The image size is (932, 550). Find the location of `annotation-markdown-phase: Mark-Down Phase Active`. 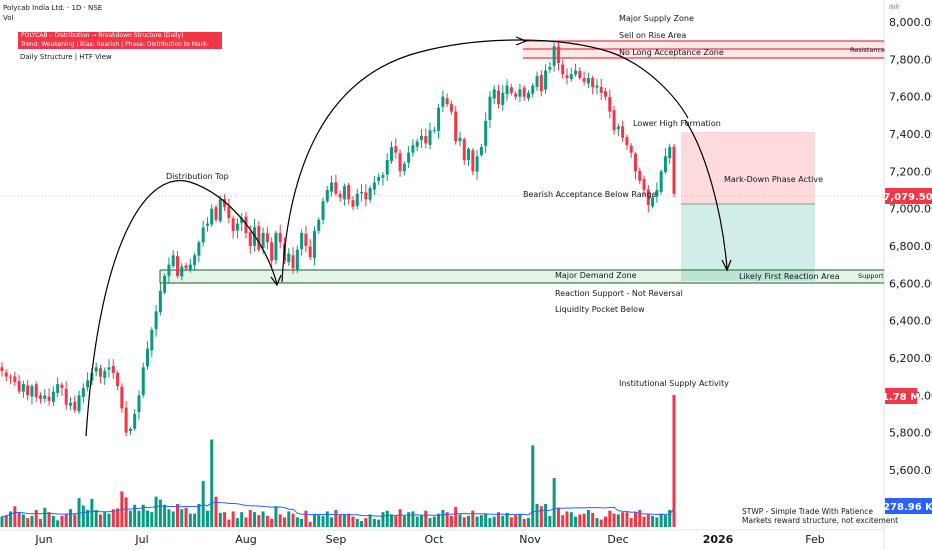

annotation-markdown-phase: Mark-Down Phase Active is located at coordinates (773, 179).